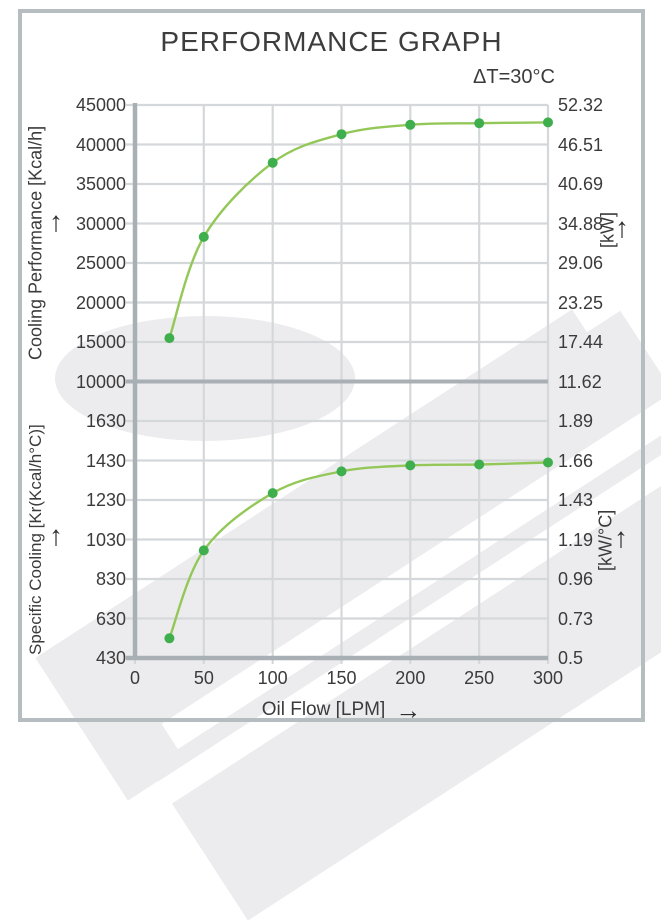  Describe the element at coordinates (410, 678) in the screenshot. I see `x-tick: 200` at that location.